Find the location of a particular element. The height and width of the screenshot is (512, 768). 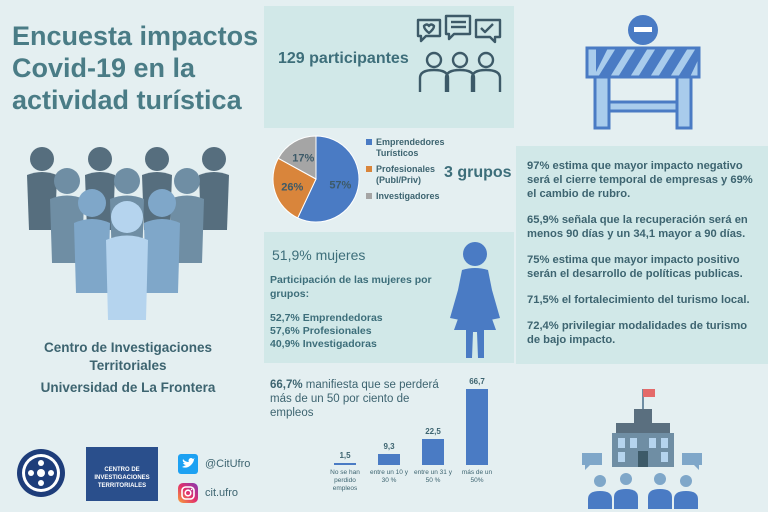

university-seal-icon is located at coordinates (41, 473).